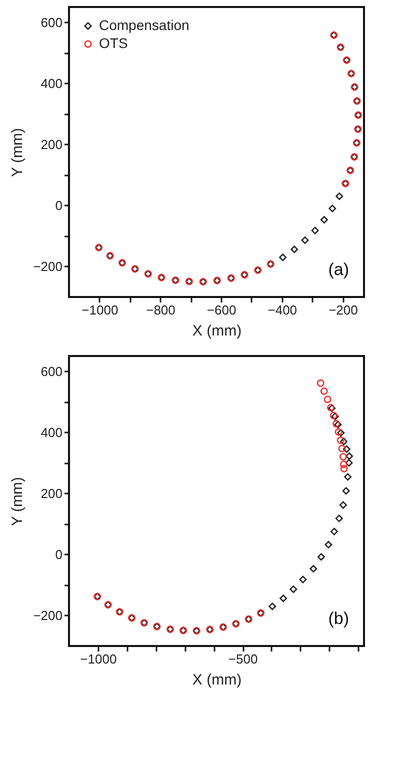 The image size is (403, 760). Describe the element at coordinates (161, 310) in the screenshot. I see `x-tick-label: −800` at that location.